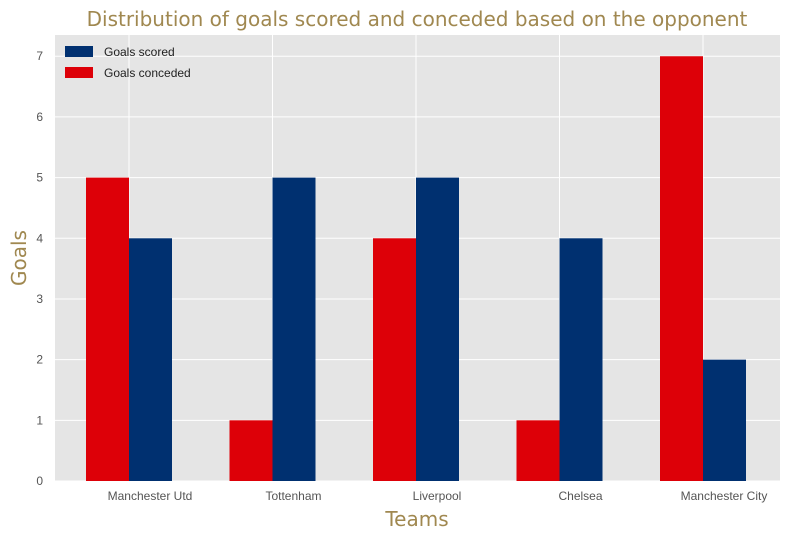 This screenshot has height=540, width=789. I want to click on legend: Goals scored Goals conceded, so click(128, 62).